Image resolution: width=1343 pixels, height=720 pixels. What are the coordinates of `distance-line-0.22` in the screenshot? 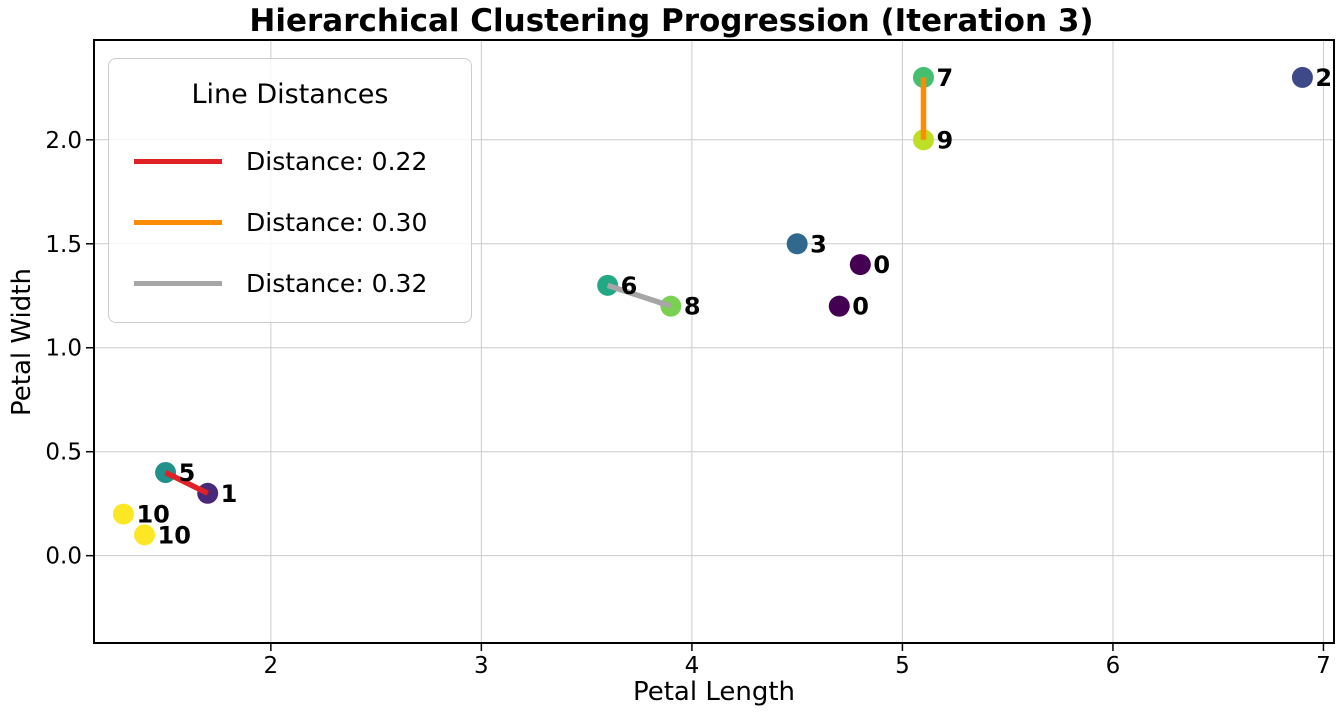 It's located at (186, 483).